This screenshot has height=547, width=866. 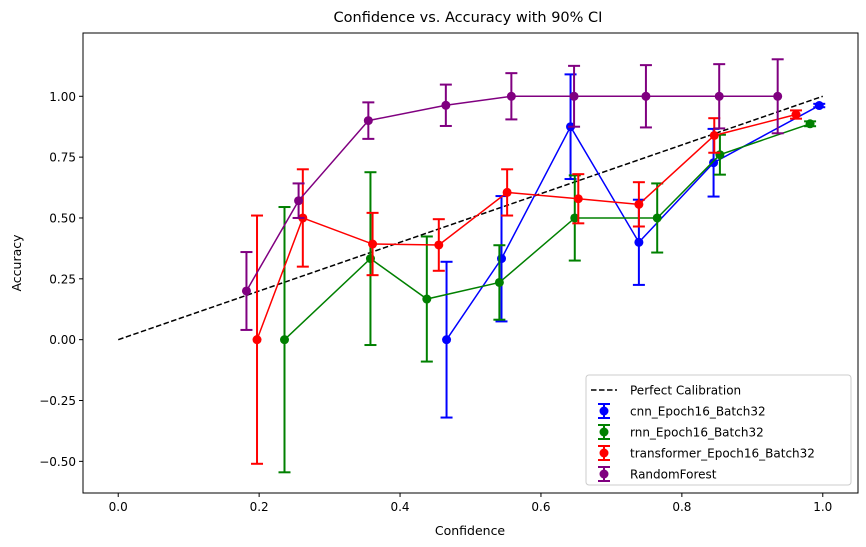 I want to click on y-tick-label: 0.25, so click(x=62, y=279).